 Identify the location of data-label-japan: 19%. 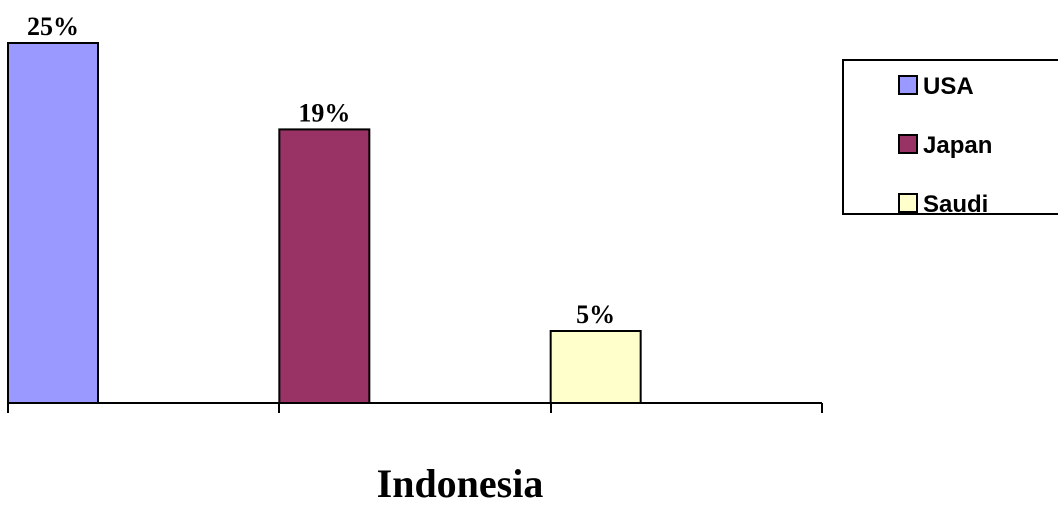
(324, 112).